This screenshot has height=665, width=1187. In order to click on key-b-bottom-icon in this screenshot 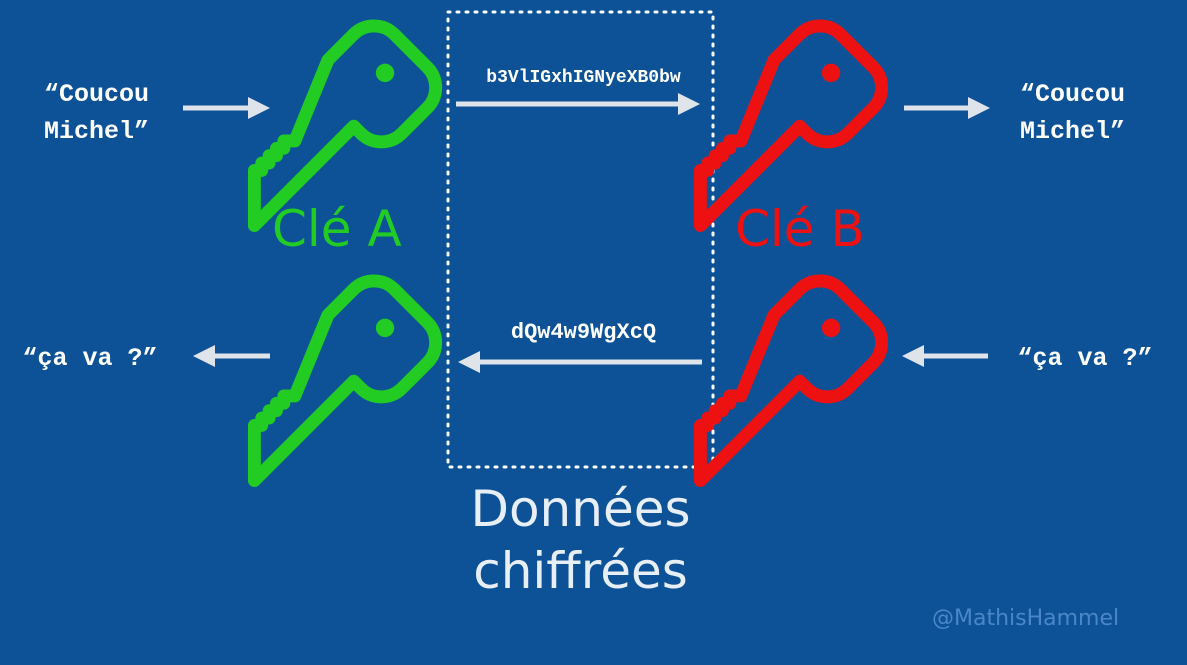, I will do `click(790, 381)`.